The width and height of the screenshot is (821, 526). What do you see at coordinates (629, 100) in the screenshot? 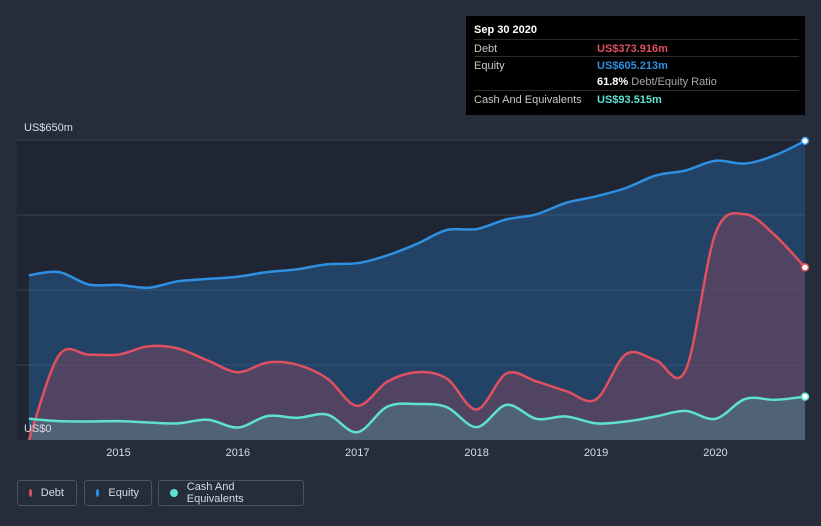
I see `tooltip-value-cash: US$93.515m` at bounding box center [629, 100].